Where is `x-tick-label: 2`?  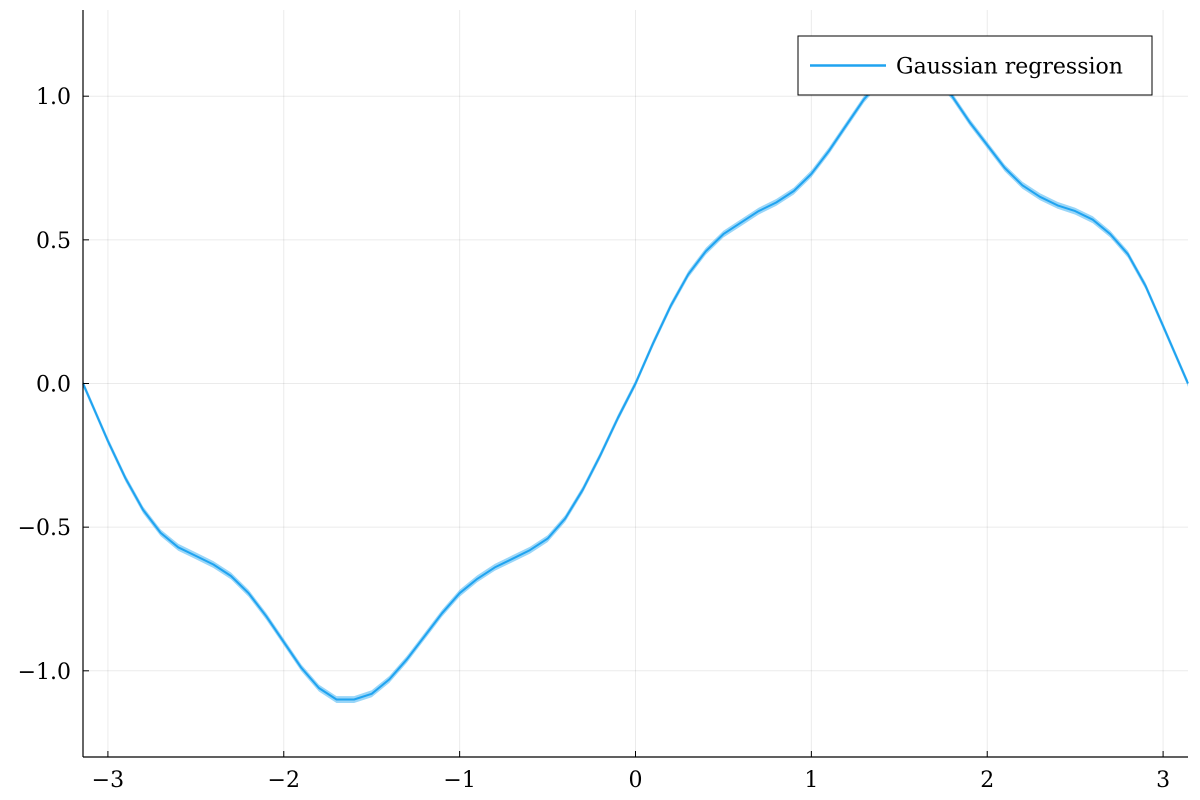 x-tick-label: 2 is located at coordinates (987, 780).